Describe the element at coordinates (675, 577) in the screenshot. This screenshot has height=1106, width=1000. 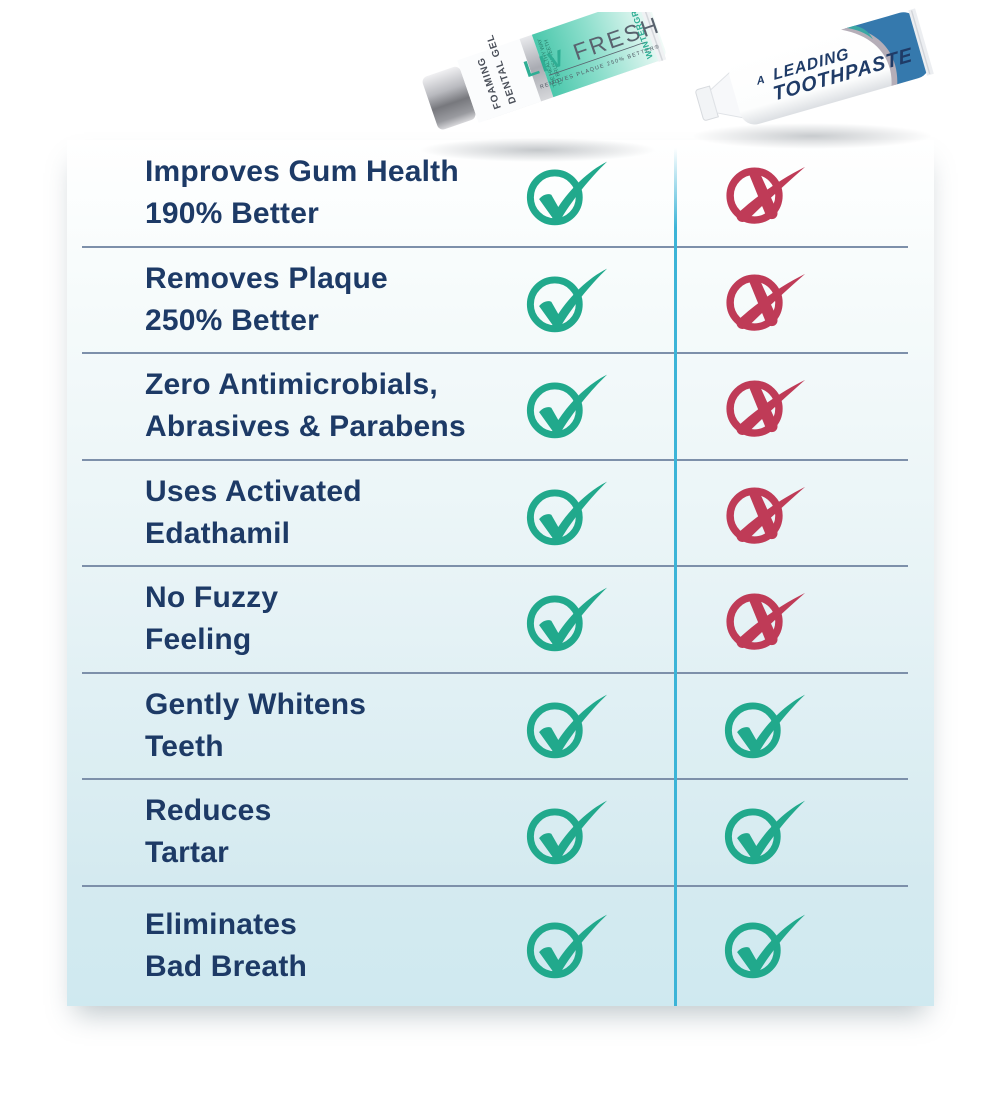
I see `column-divider` at that location.